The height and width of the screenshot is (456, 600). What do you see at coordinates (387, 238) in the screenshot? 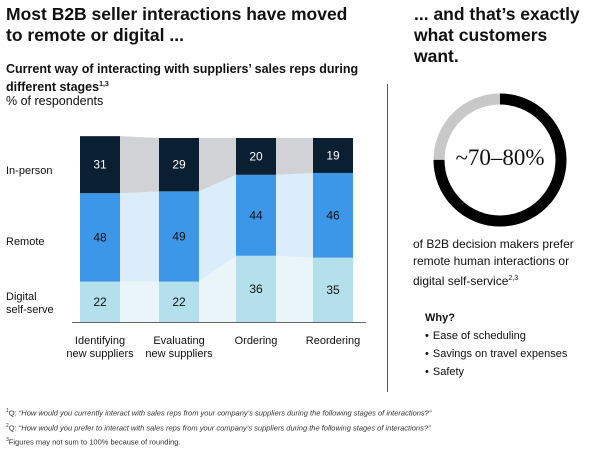
I see `section-divider` at bounding box center [387, 238].